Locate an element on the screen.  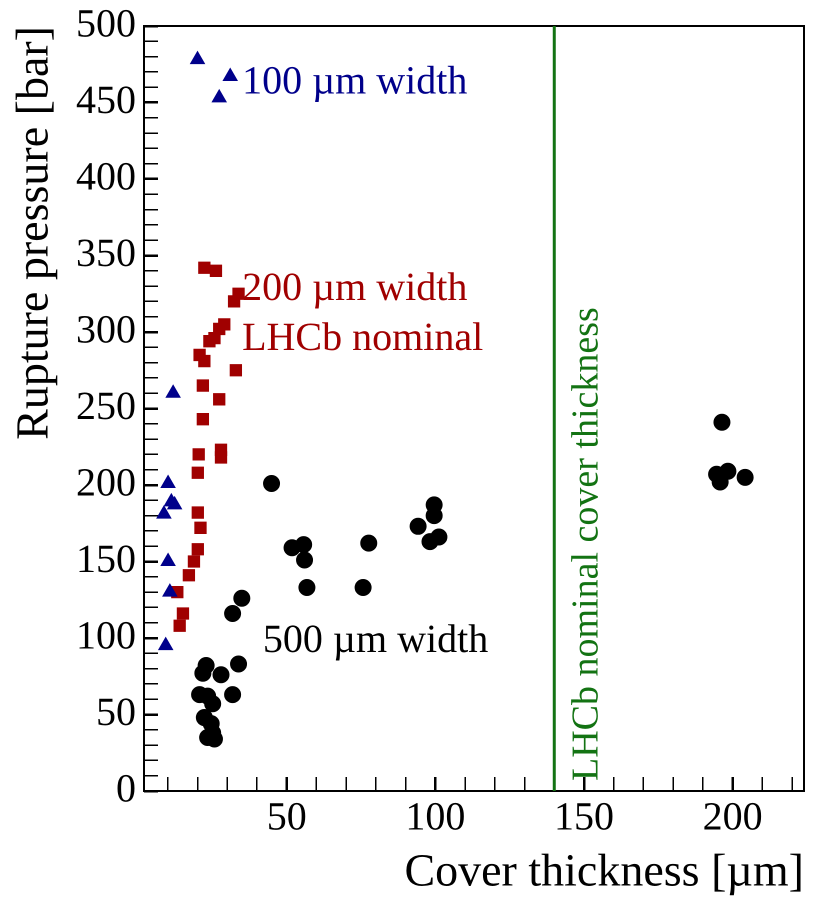
y-tick-label: 500 is located at coordinates (106, 23).